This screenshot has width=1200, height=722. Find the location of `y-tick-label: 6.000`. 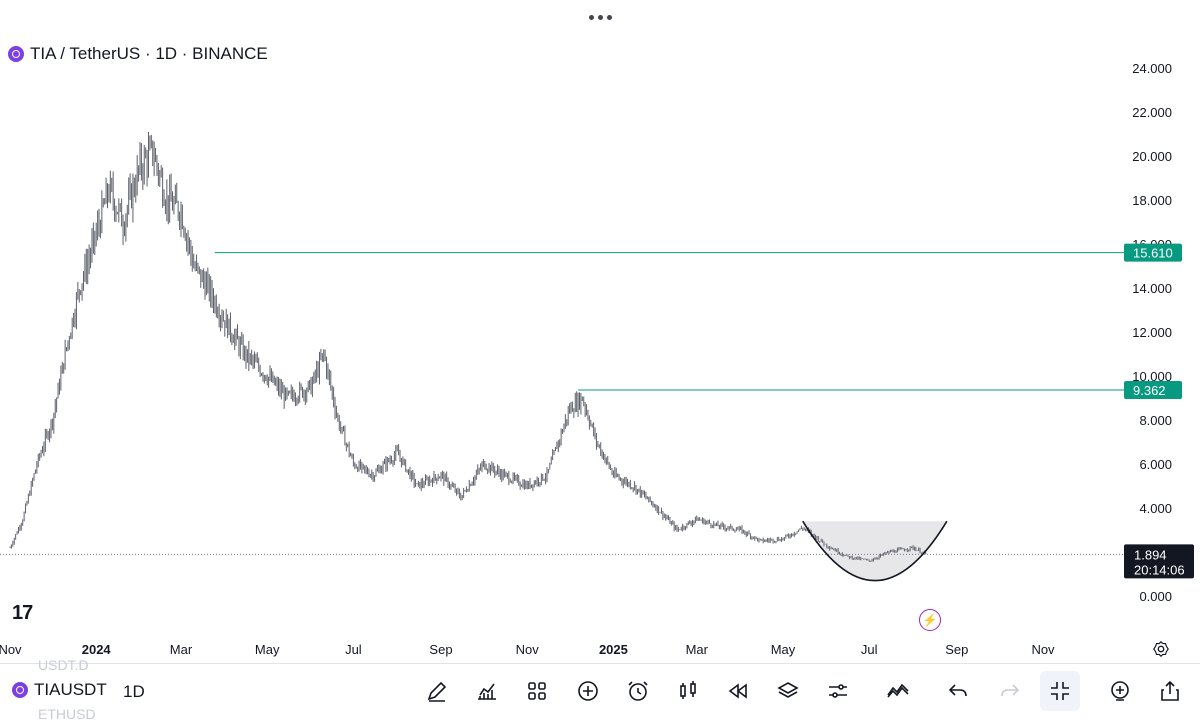

y-tick-label: 6.000 is located at coordinates (1155, 464).